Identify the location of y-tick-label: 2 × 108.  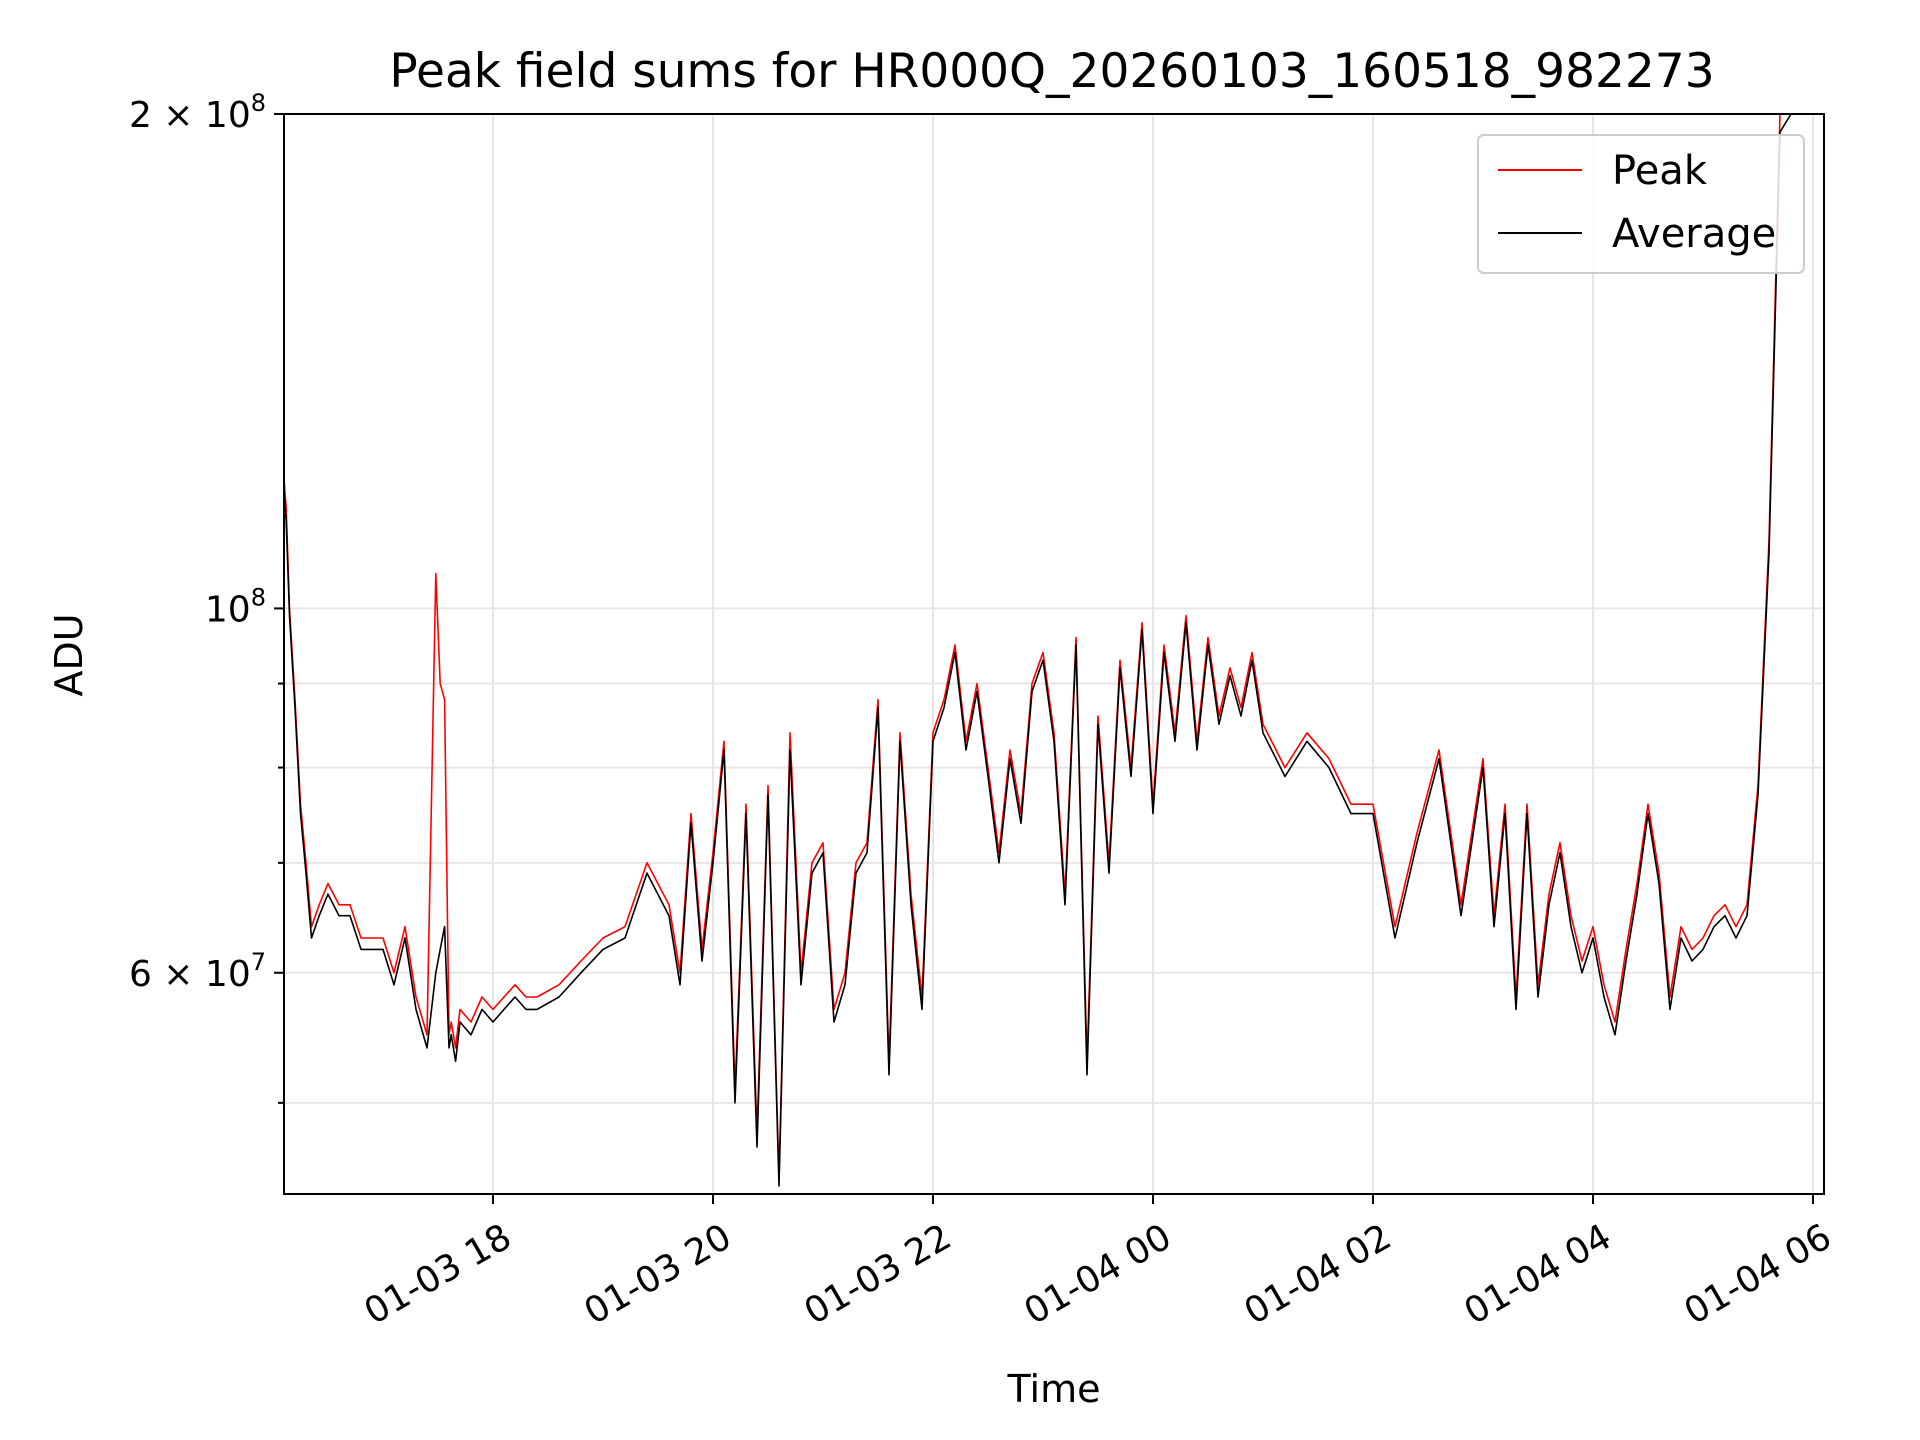
(197, 112).